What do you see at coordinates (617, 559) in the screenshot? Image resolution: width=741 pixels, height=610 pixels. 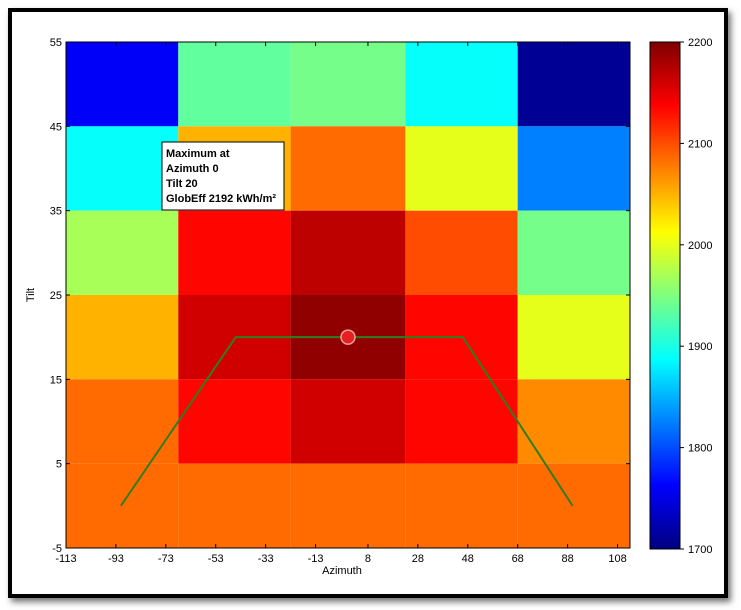 I see `x-tick-label: 108` at bounding box center [617, 559].